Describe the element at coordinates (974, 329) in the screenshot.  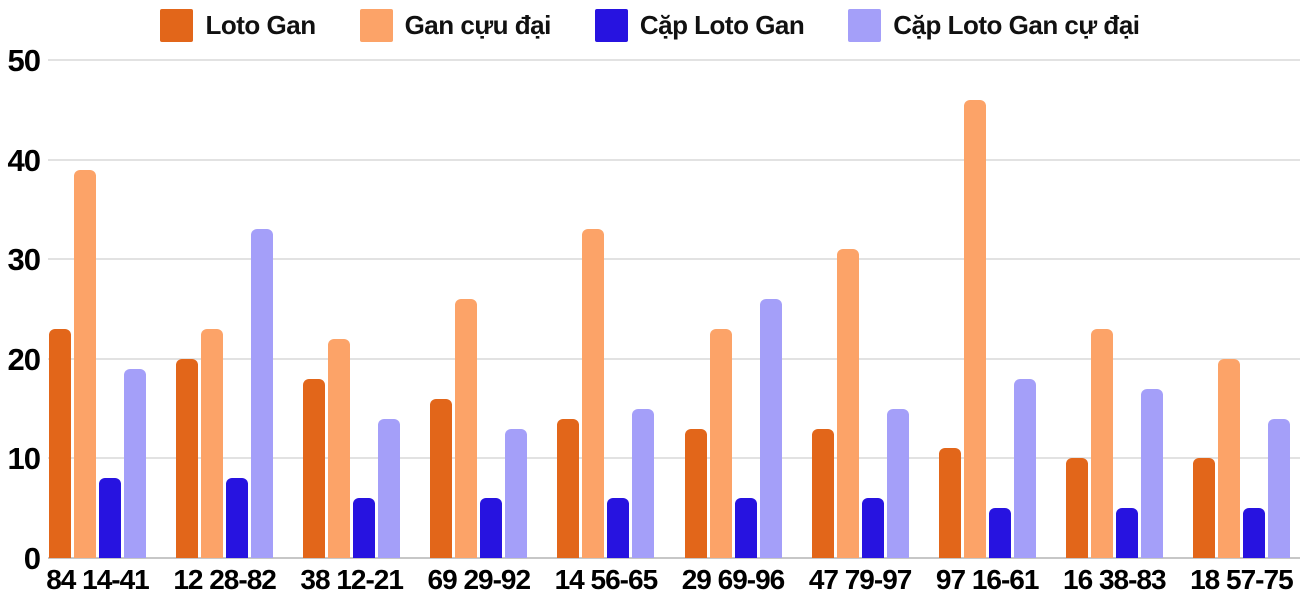
I see `bar-series2-group8` at that location.